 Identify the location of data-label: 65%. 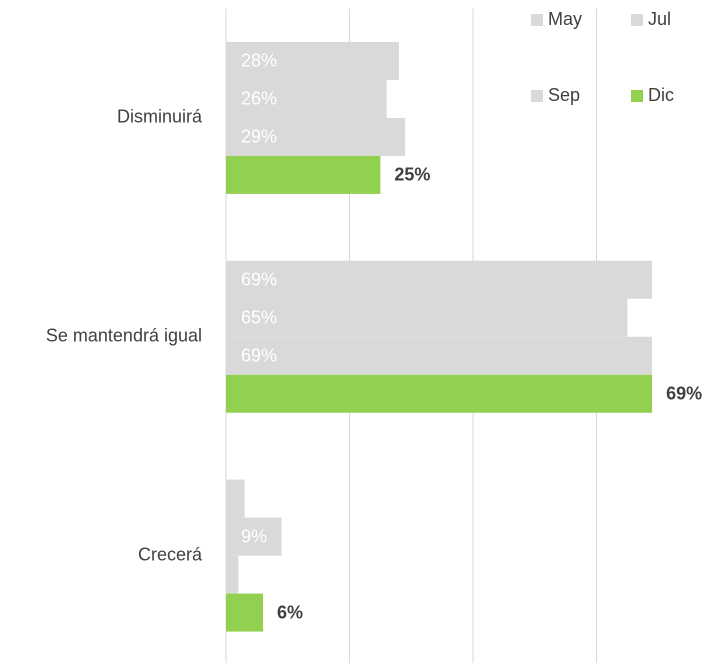
(259, 318).